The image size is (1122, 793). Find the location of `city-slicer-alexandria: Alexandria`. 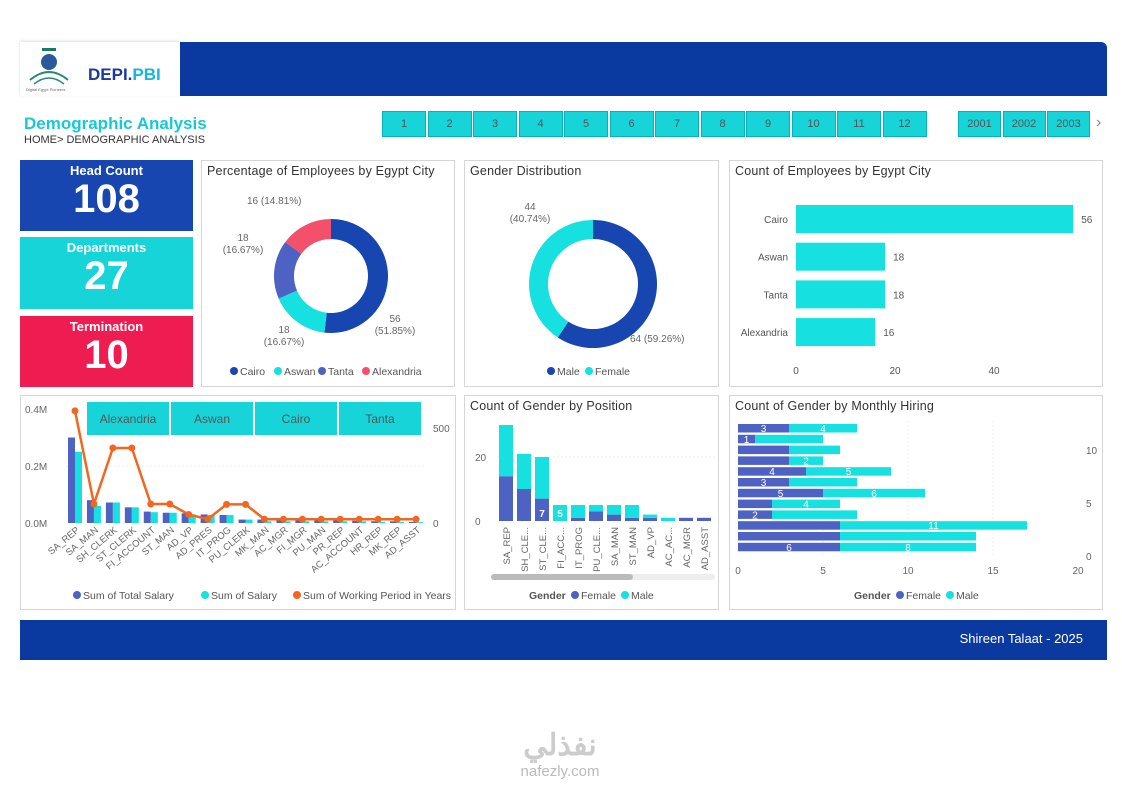

city-slicer-alexandria: Alexandria is located at coordinates (128, 418).